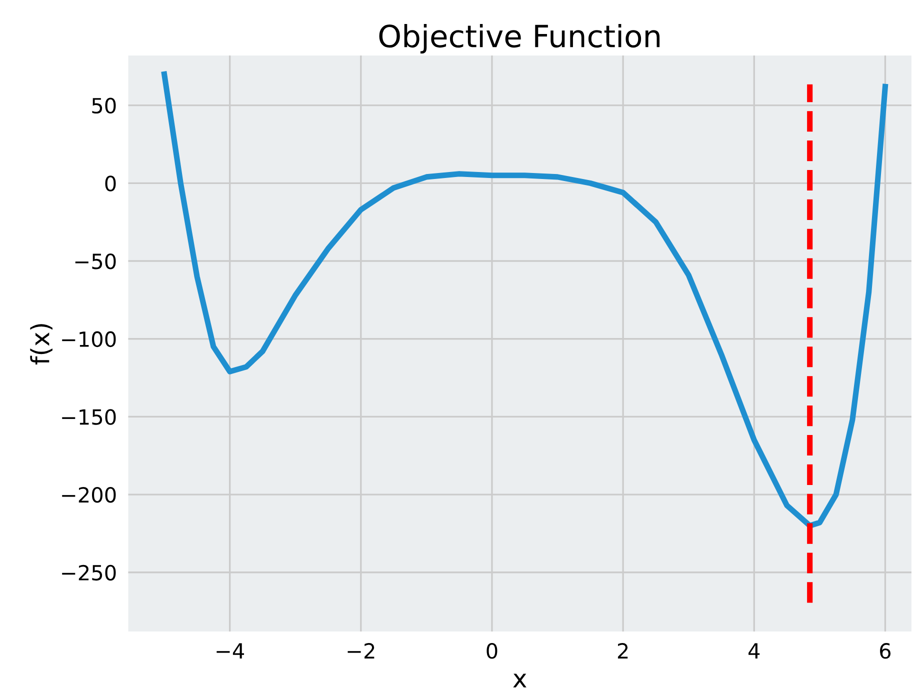 This screenshot has width=916, height=694. I want to click on x-tick-label: −2, so click(361, 650).